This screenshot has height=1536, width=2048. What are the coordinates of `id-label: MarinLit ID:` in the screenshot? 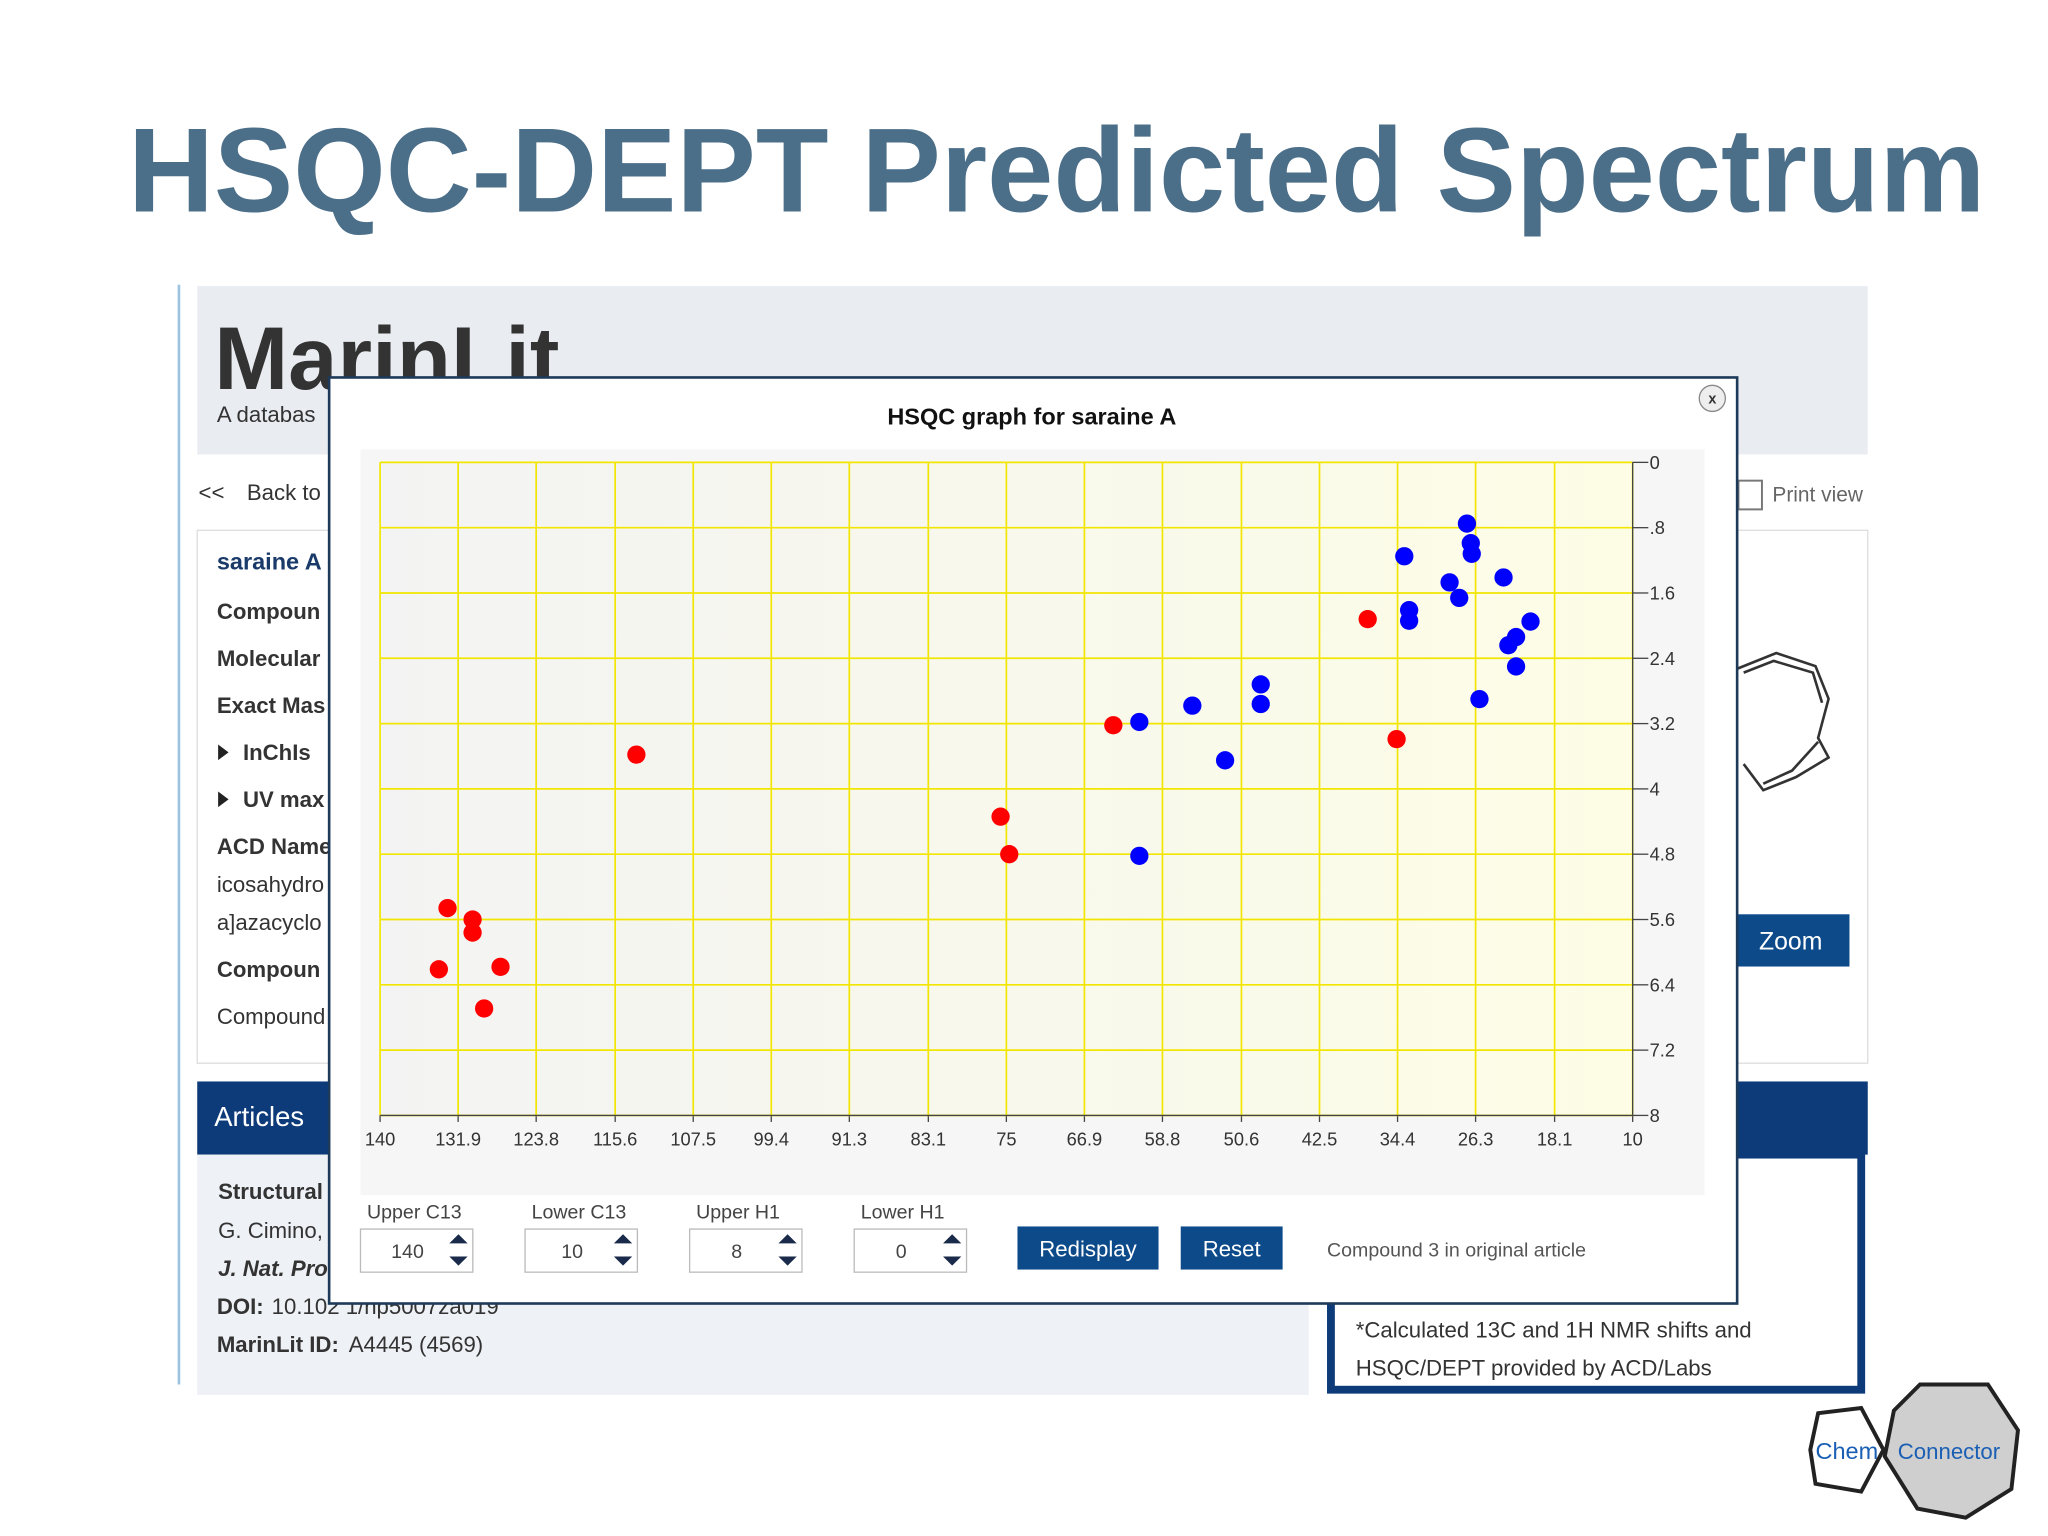 It's located at (278, 1344).